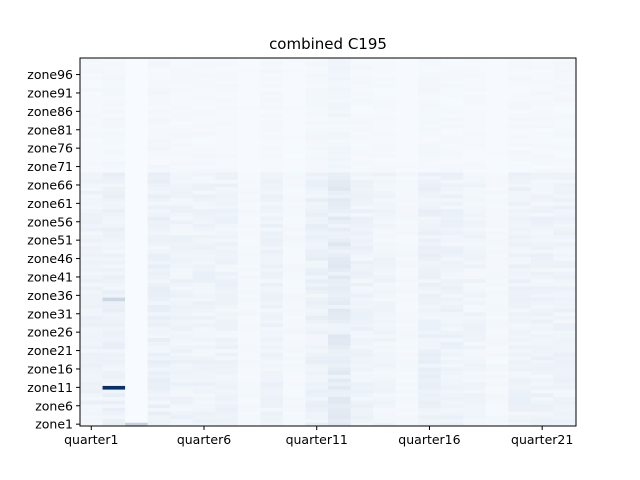  Describe the element at coordinates (50, 295) in the screenshot. I see `y-tick-label: zone36` at that location.